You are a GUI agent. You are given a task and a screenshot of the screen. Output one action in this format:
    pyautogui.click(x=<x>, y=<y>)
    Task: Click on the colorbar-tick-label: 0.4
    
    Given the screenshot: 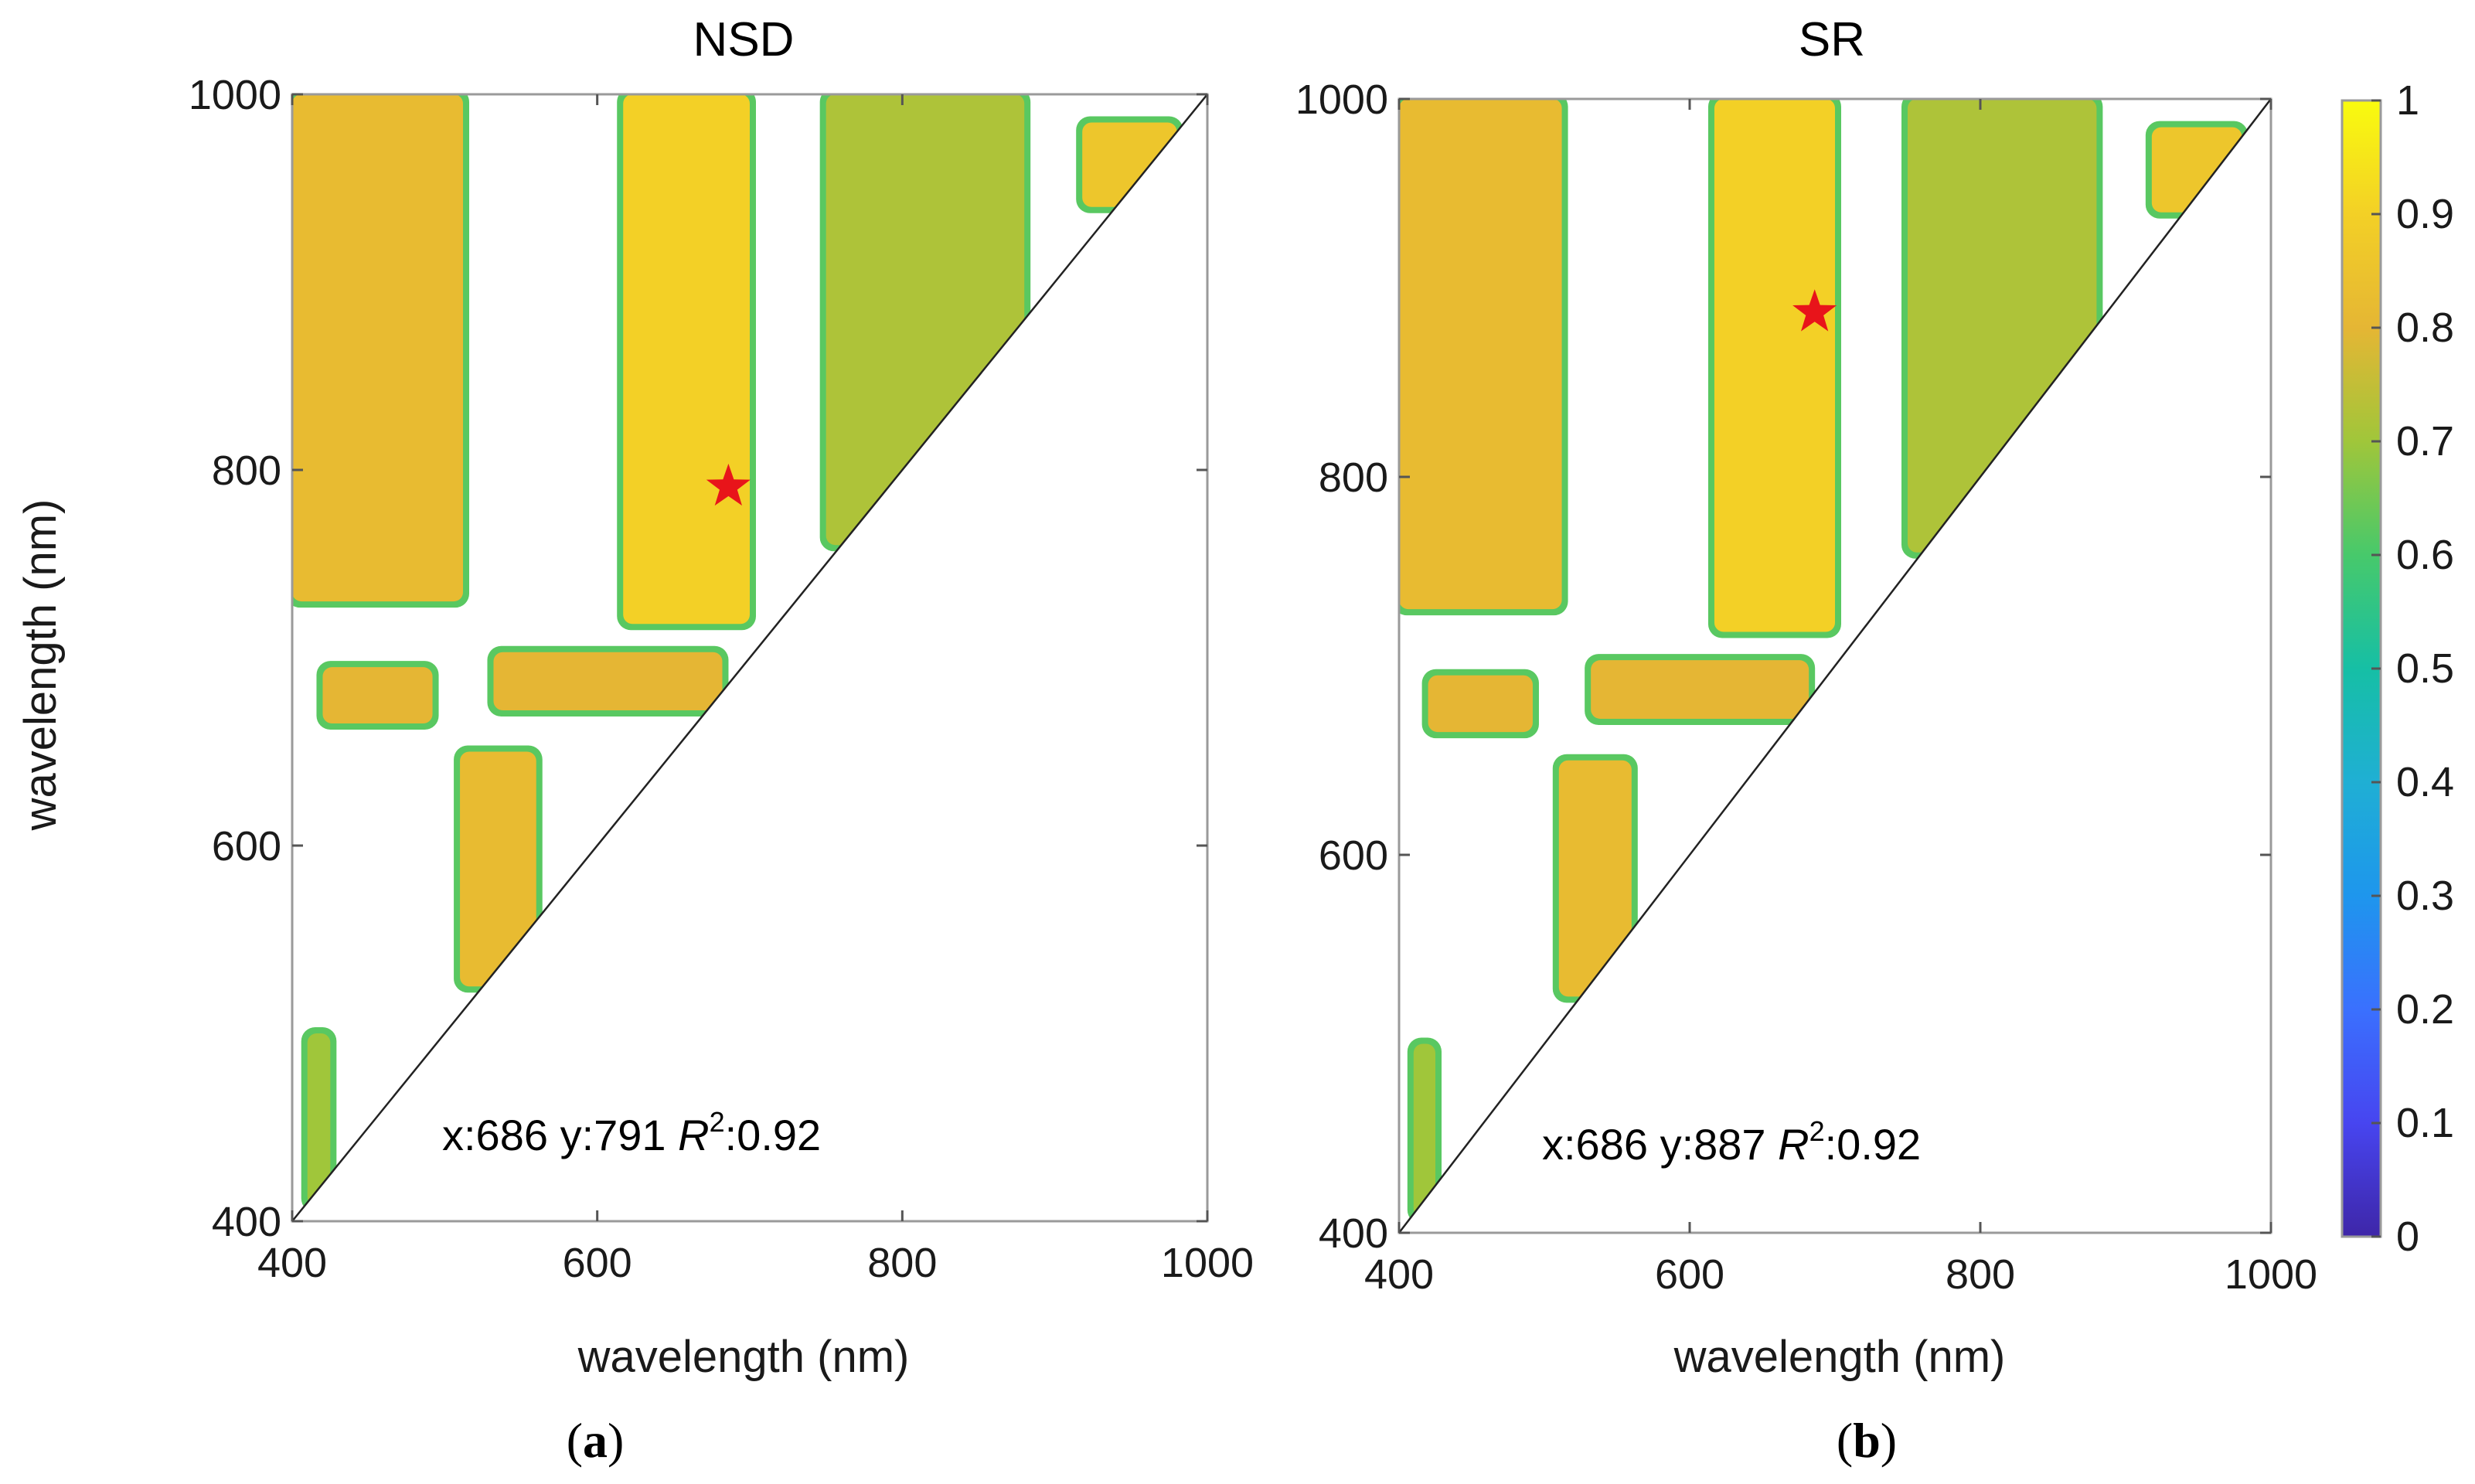 What is the action you would take?
    pyautogui.click(x=2425, y=782)
    